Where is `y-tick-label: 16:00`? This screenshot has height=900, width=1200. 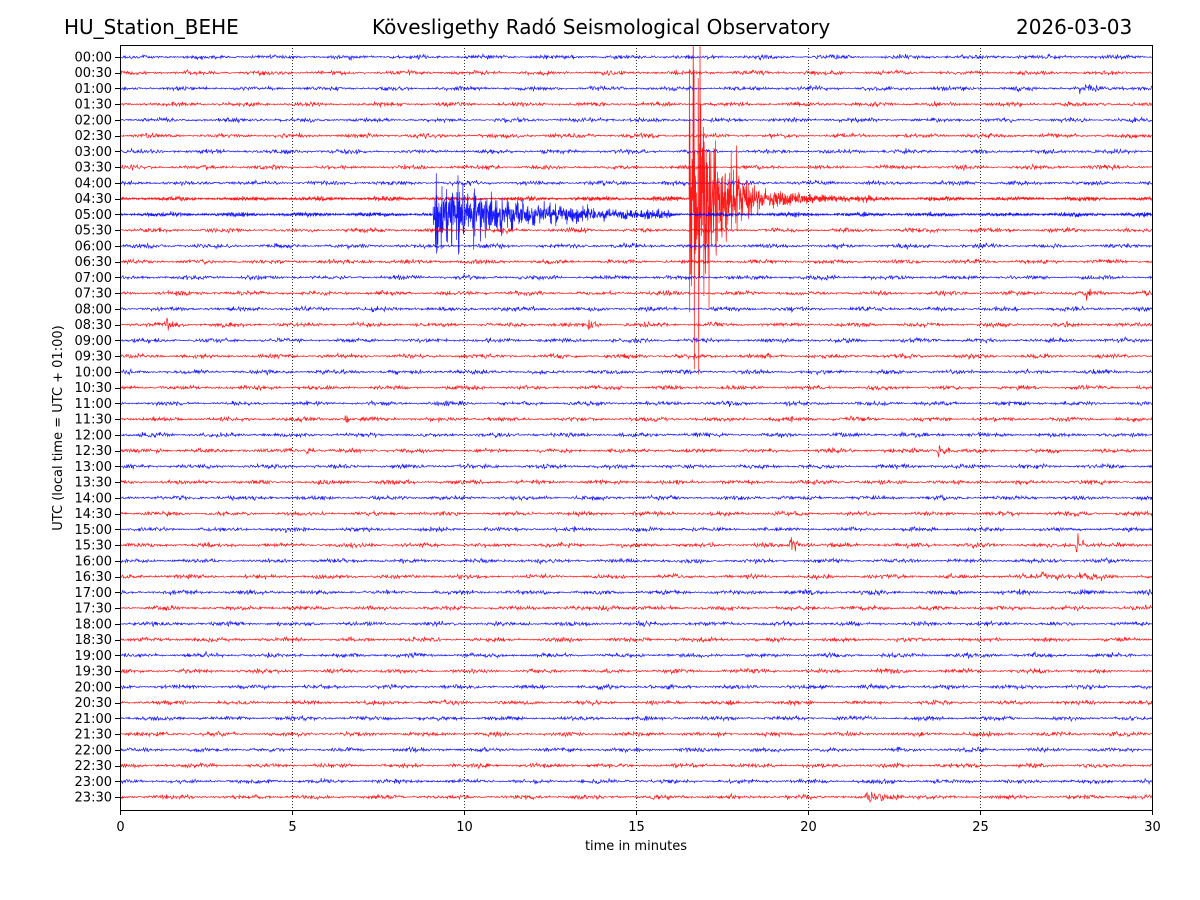
y-tick-label: 16:00 is located at coordinates (93, 561).